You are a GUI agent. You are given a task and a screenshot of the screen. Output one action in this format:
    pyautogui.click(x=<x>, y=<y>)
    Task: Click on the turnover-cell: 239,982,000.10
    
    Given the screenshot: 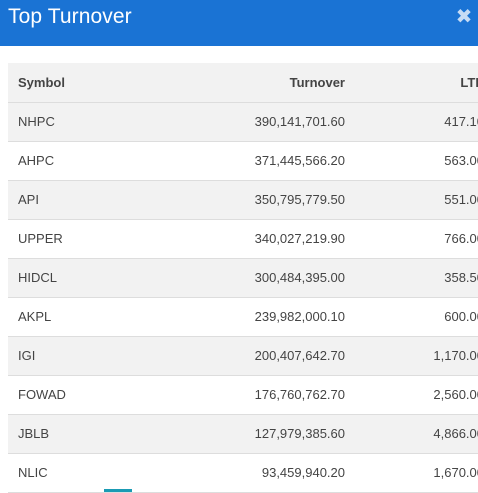 What is the action you would take?
    pyautogui.click(x=261, y=317)
    